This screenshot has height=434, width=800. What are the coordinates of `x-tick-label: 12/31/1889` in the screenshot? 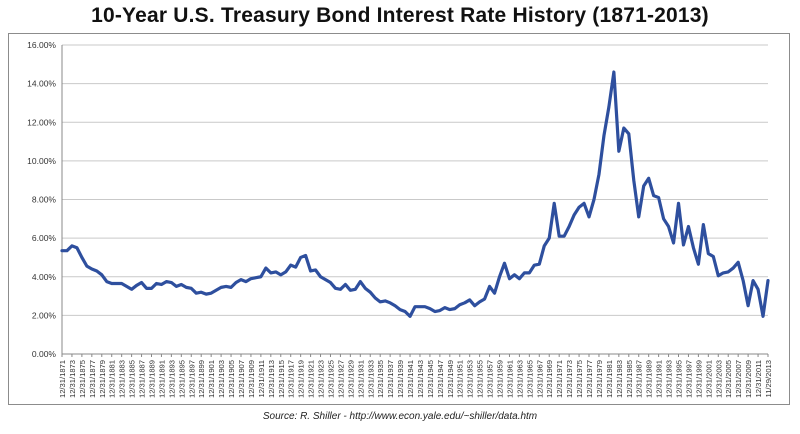 It's located at (151, 379).